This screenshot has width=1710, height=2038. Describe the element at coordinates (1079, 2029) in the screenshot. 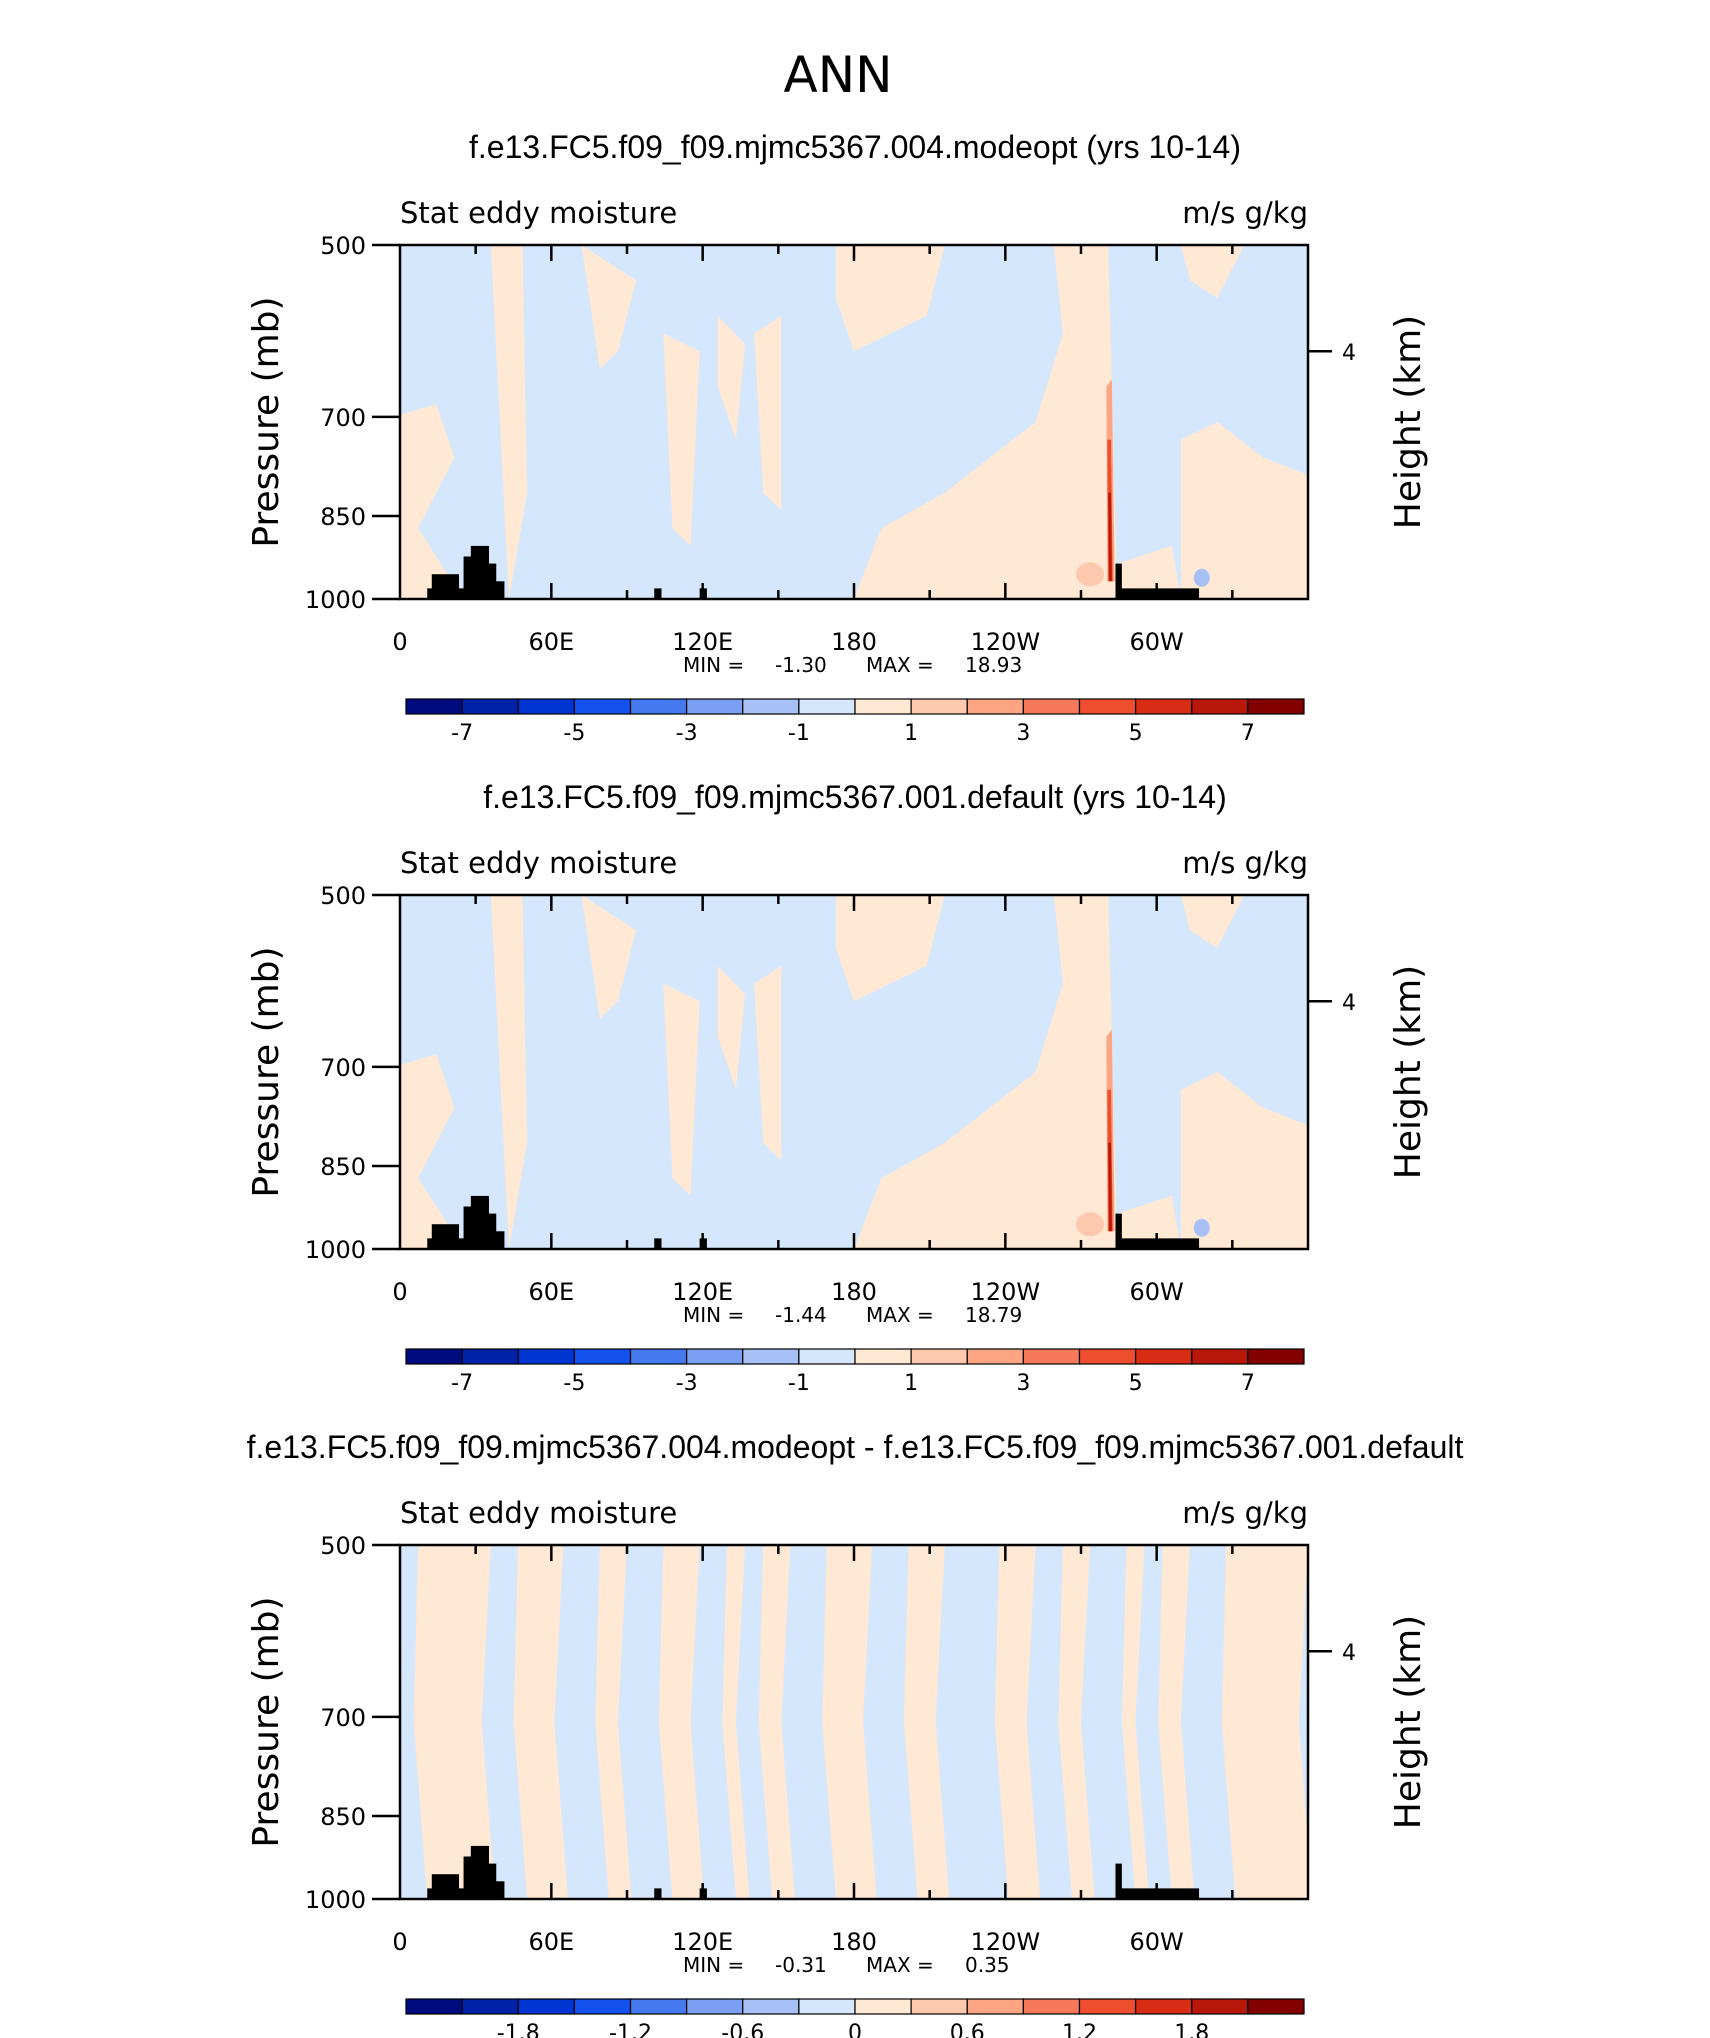

I see `colorbar-label: 1.2` at that location.